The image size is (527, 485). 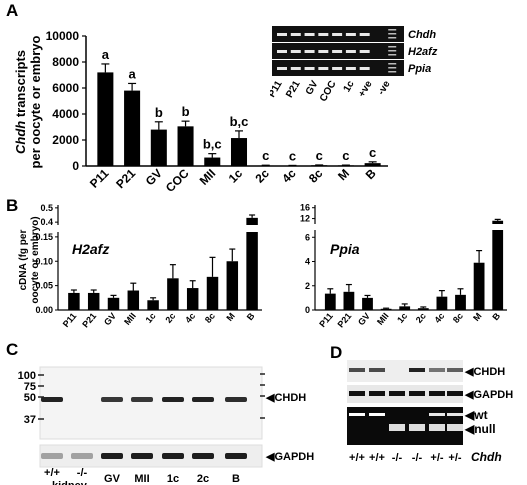 I want to click on chart-title: H2afz, so click(x=90, y=249).